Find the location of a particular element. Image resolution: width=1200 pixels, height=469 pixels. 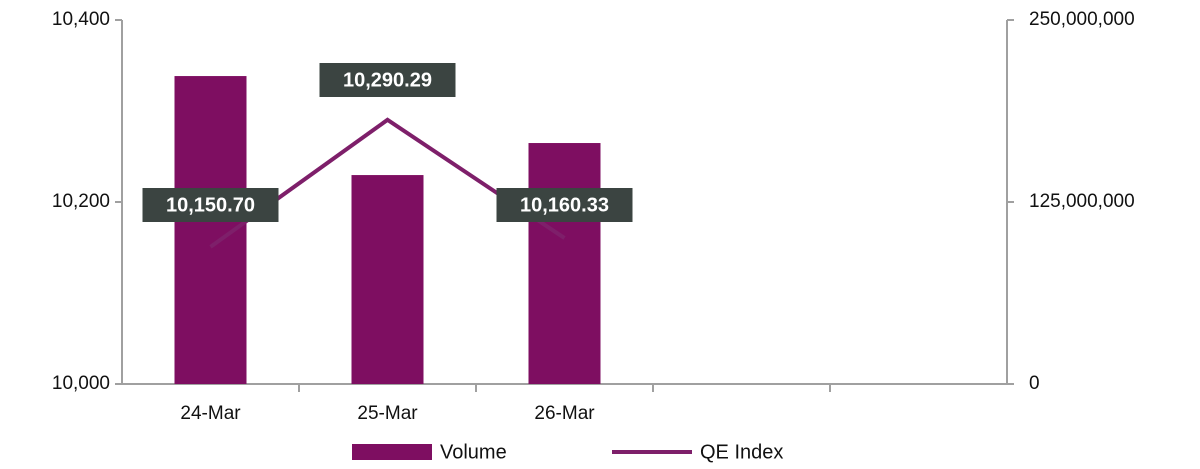

legend-label: QE Index is located at coordinates (741, 452).